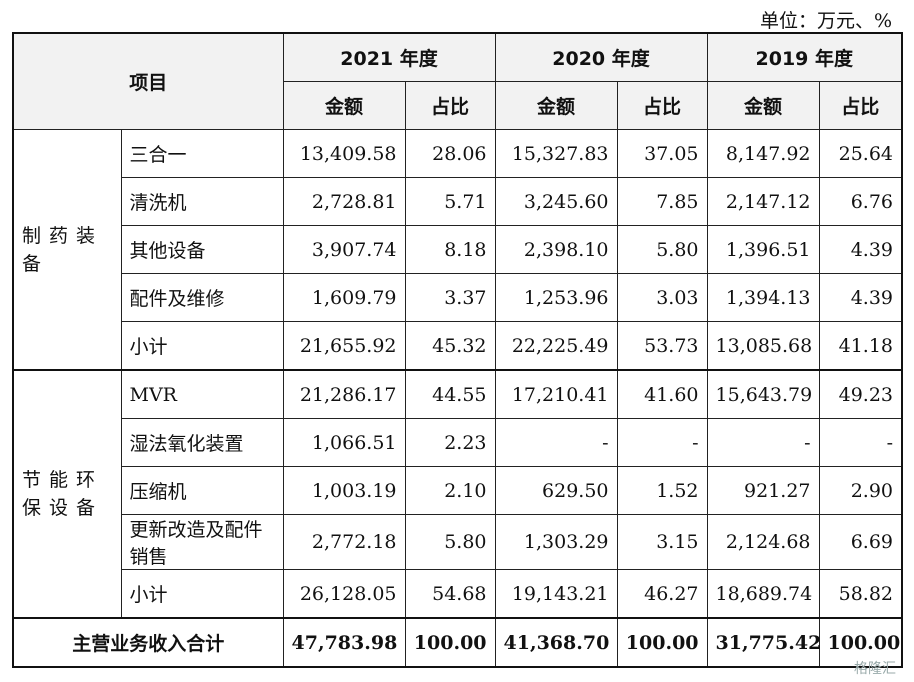  I want to click on ratio-cell: 6.76, so click(860, 201).